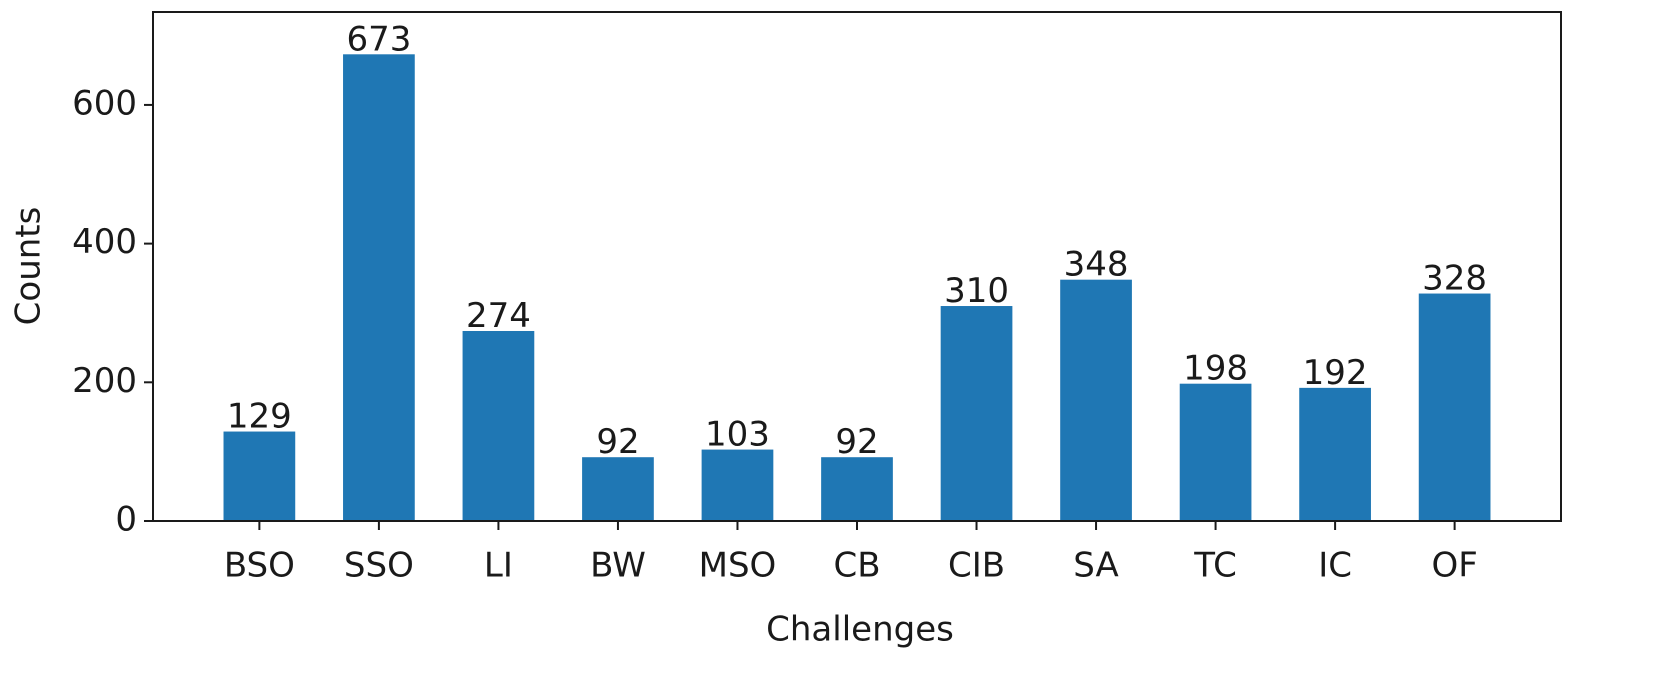  What do you see at coordinates (737, 435) in the screenshot?
I see `value-label: 103` at bounding box center [737, 435].